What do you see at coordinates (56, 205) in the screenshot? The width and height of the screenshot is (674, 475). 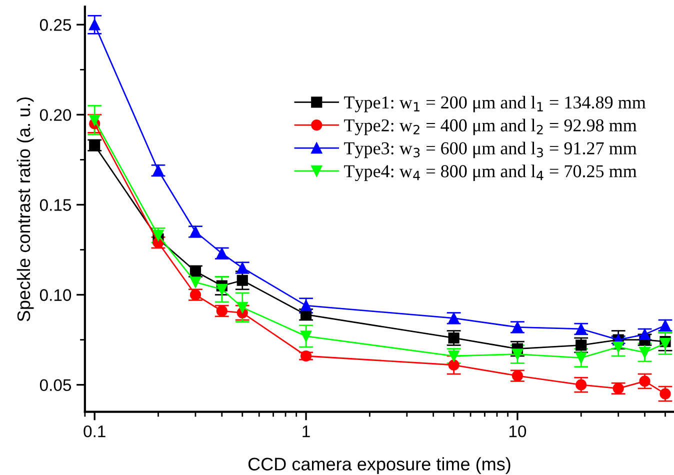 I see `y-tick-label: 0.15` at bounding box center [56, 205].